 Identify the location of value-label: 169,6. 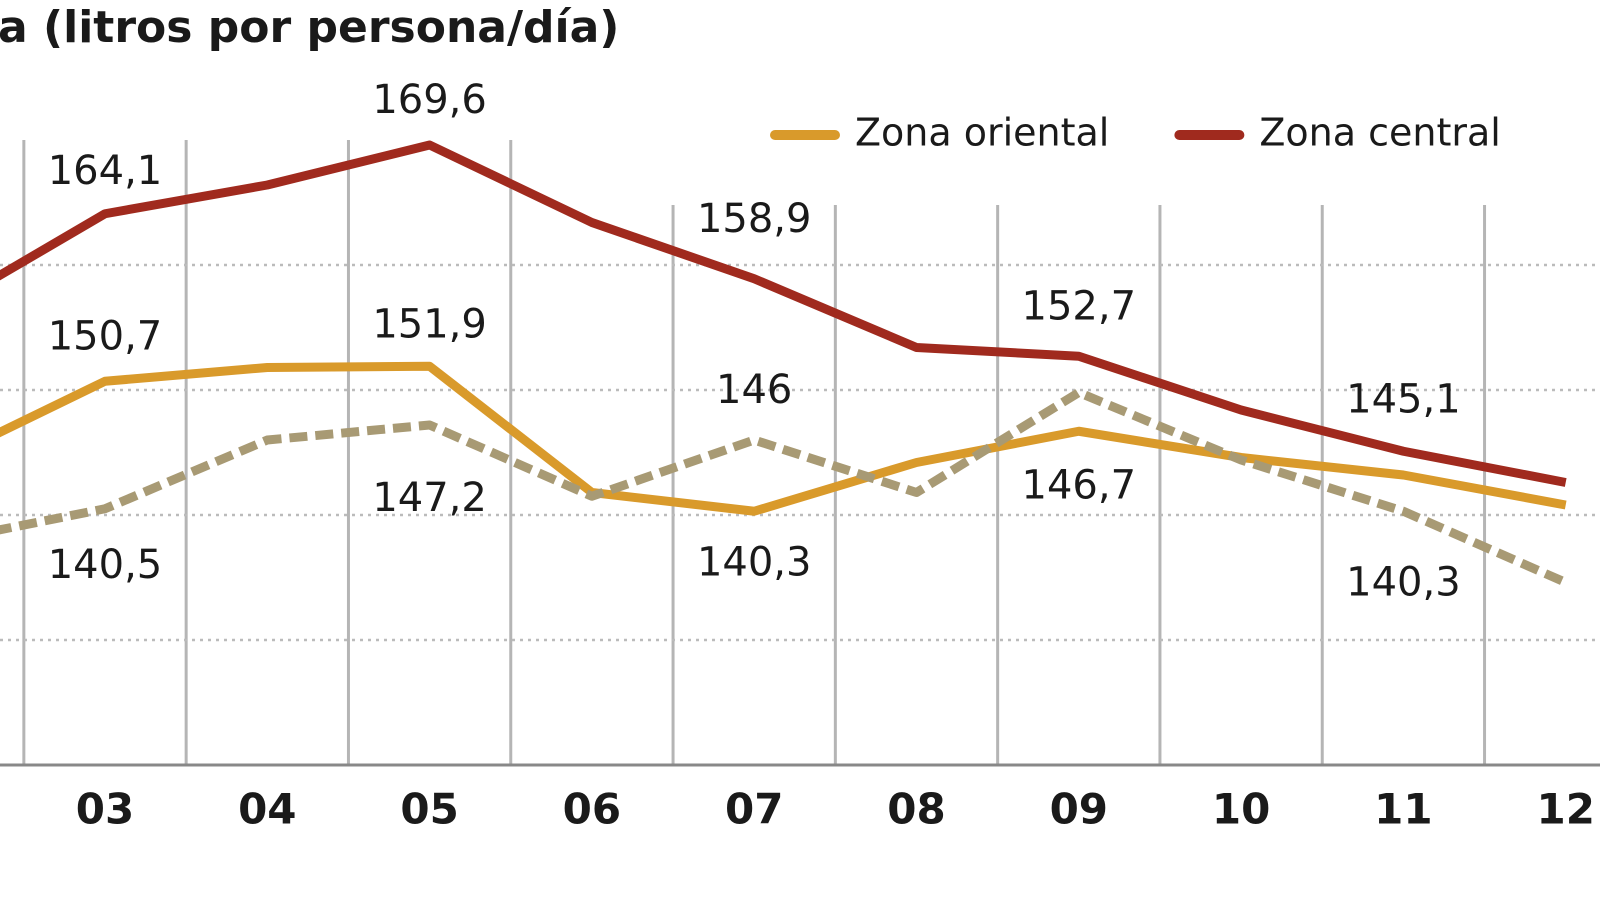
(429, 100).